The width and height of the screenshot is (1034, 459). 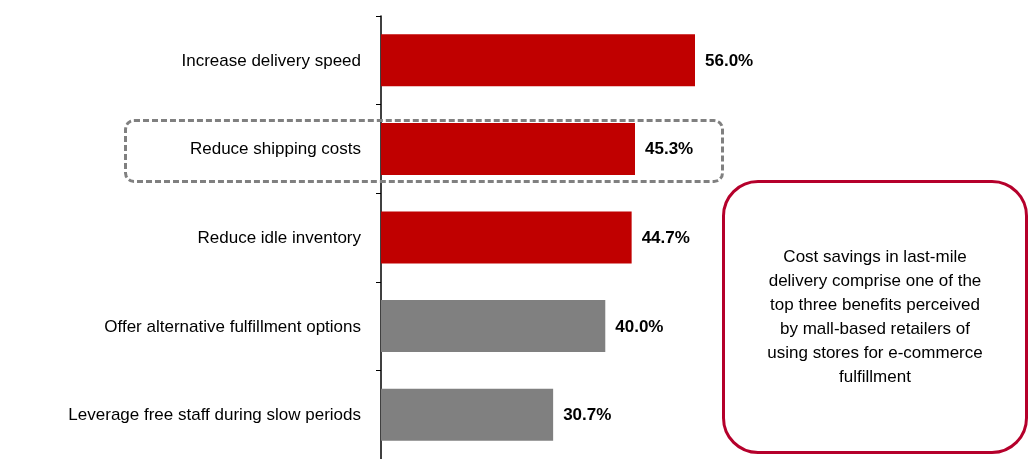 I want to click on y-tick-label: Reduce idle inventory, so click(x=279, y=237).